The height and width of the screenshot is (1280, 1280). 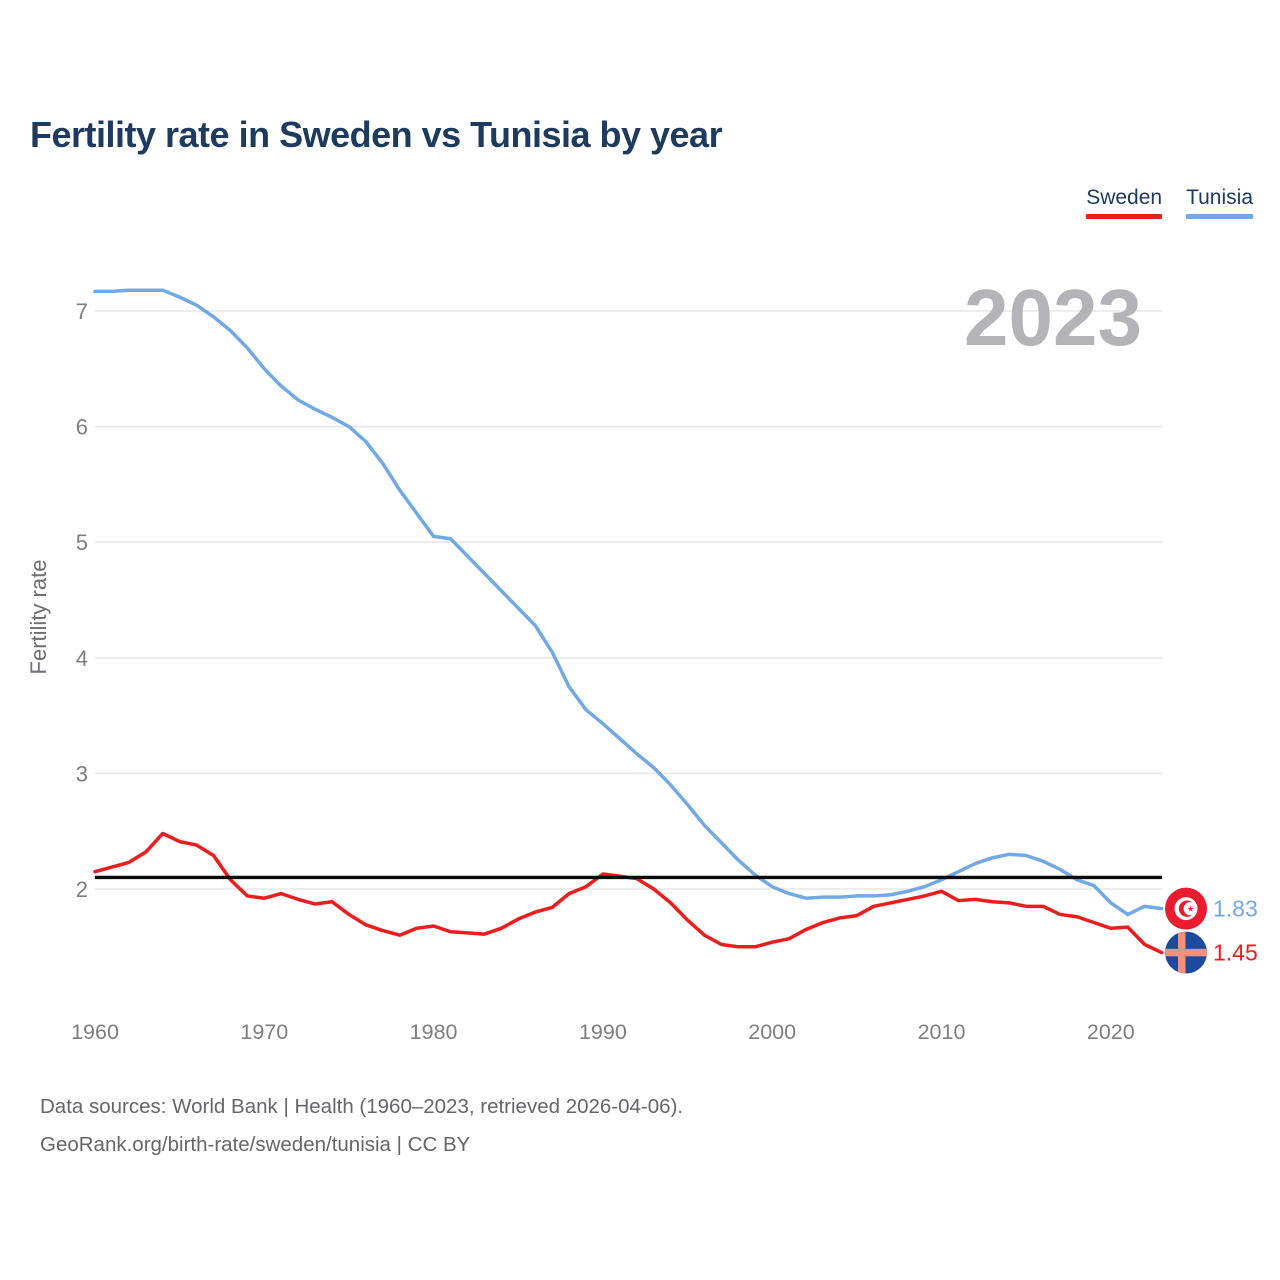 What do you see at coordinates (1219, 197) in the screenshot?
I see `legend-label-tunisia: Tunisia` at bounding box center [1219, 197].